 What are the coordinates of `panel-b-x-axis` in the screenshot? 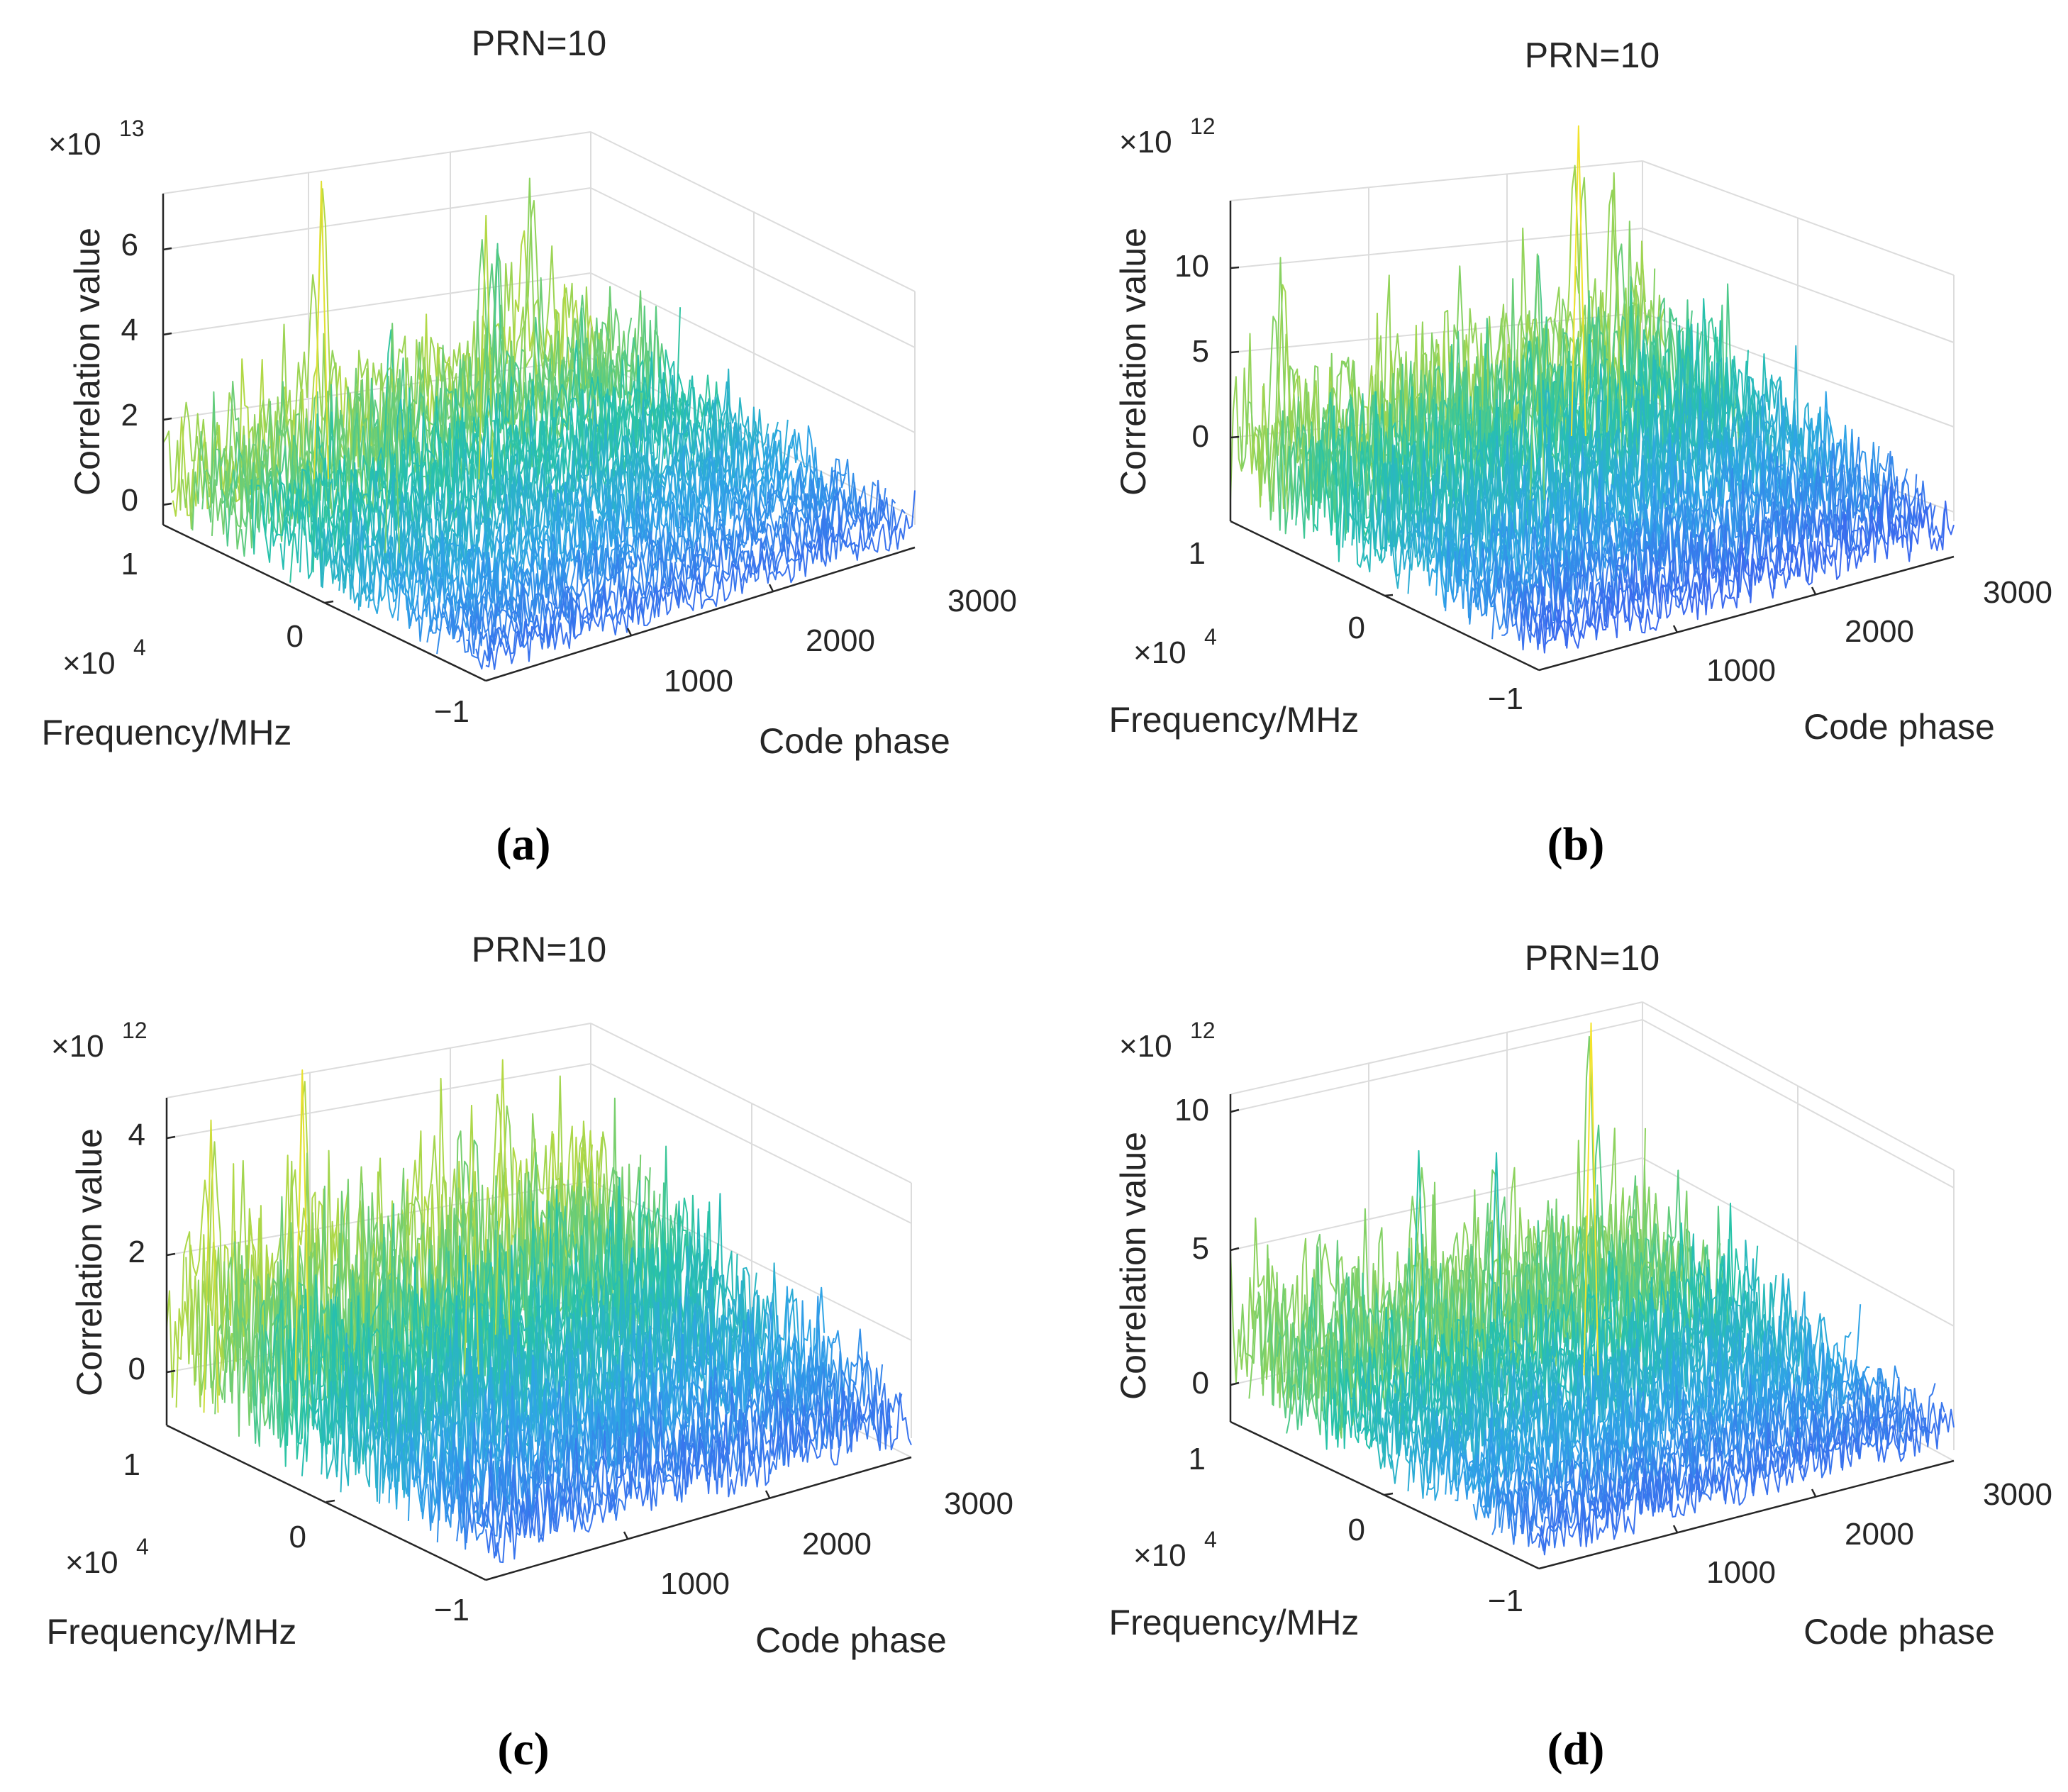 It's located at (1746, 613).